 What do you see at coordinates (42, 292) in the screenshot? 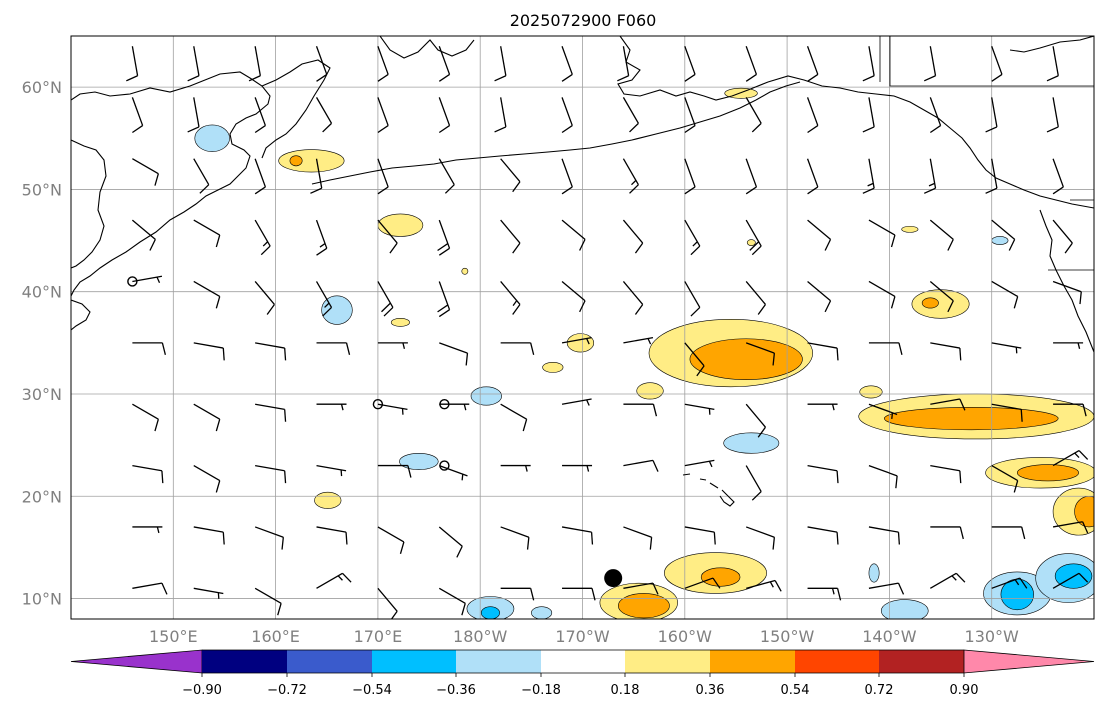
I see `lat-label: 40°N` at bounding box center [42, 292].